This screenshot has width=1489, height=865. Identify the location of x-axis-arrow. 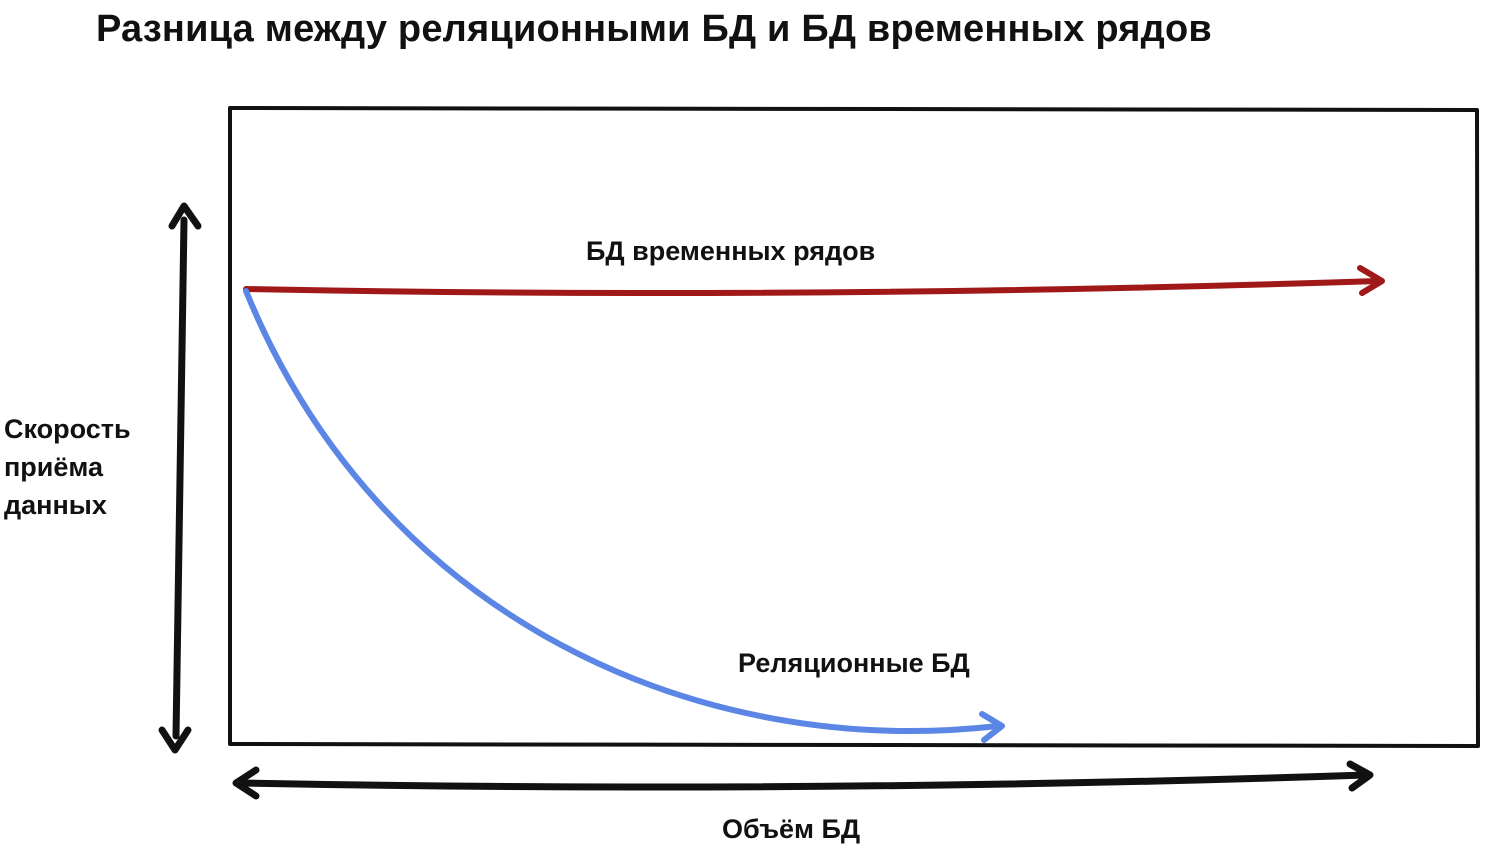
(803, 781).